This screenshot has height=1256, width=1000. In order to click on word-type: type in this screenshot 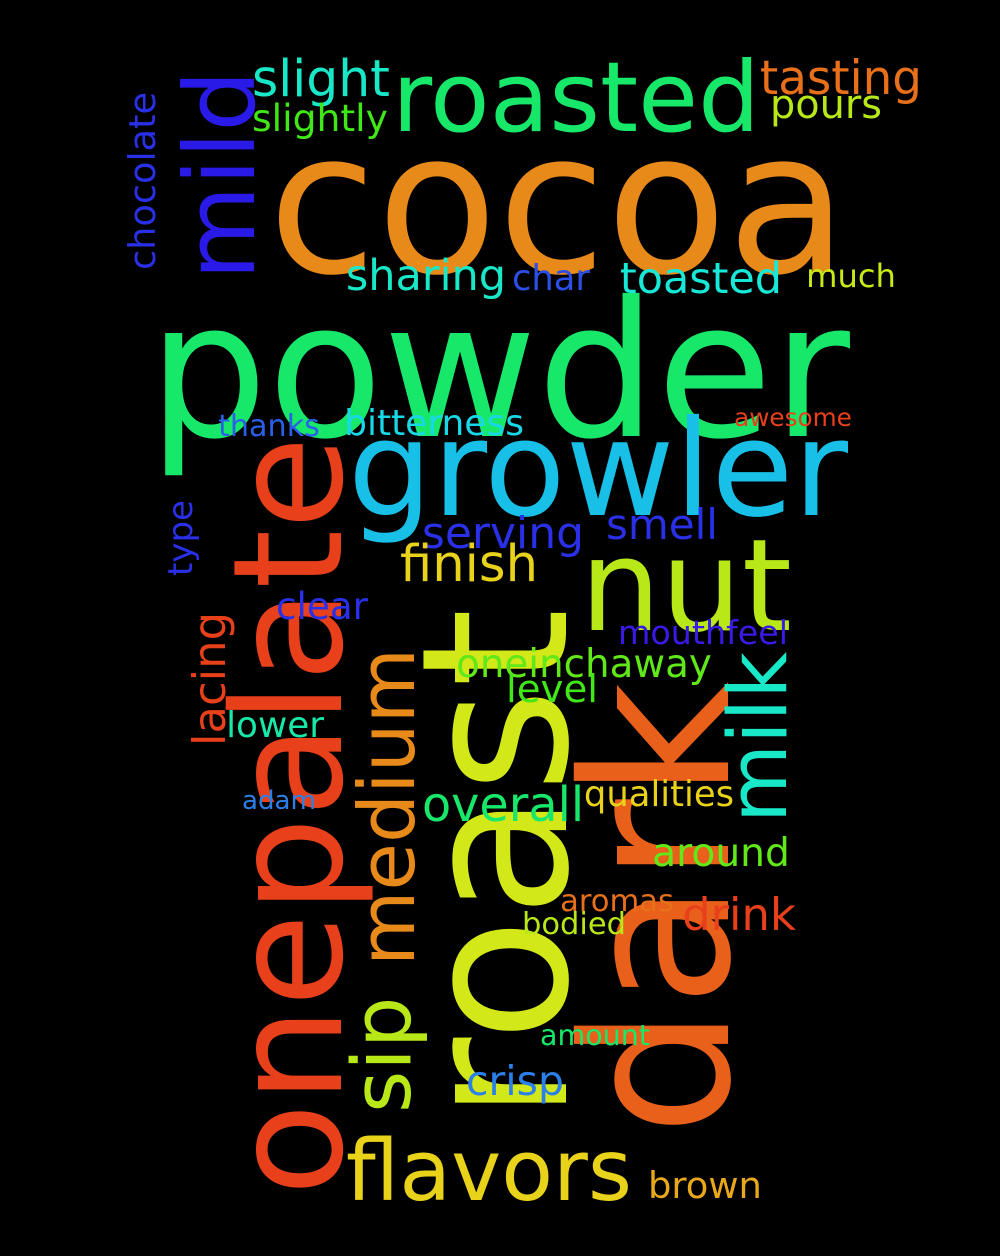, I will do `click(181, 538)`.